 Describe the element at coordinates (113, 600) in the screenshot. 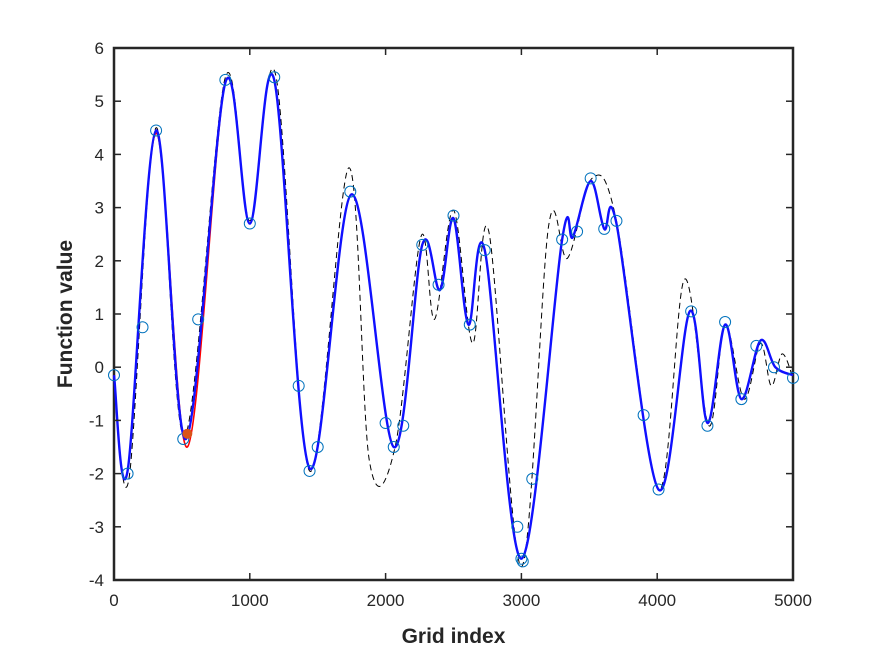

I see `x-tick-label: 0` at that location.